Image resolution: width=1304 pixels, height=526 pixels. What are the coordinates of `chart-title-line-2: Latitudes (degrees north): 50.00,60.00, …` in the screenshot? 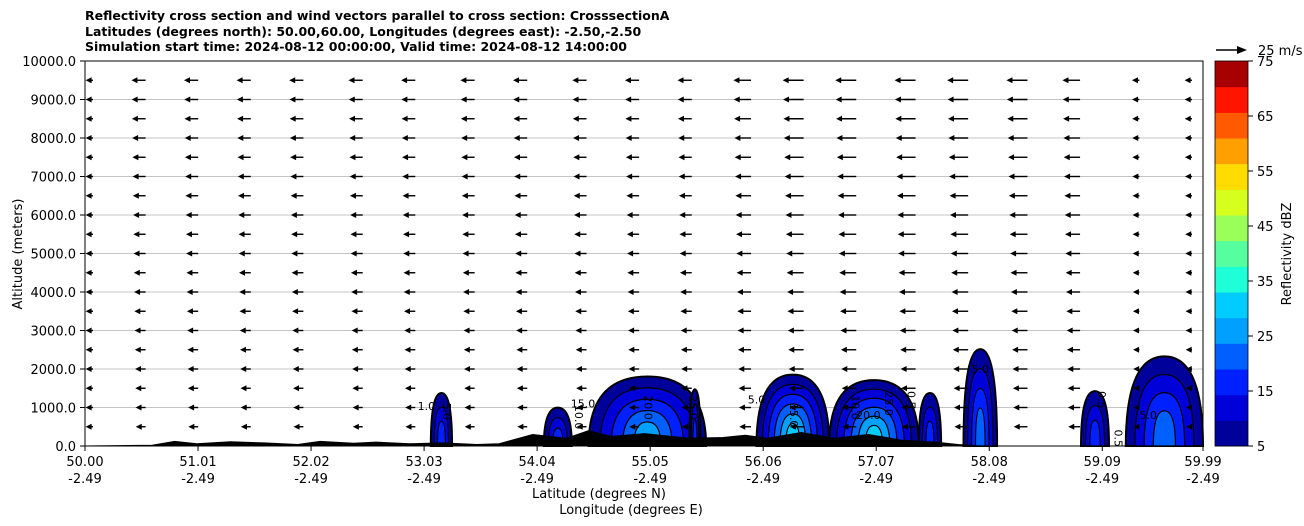 It's located at (363, 31).